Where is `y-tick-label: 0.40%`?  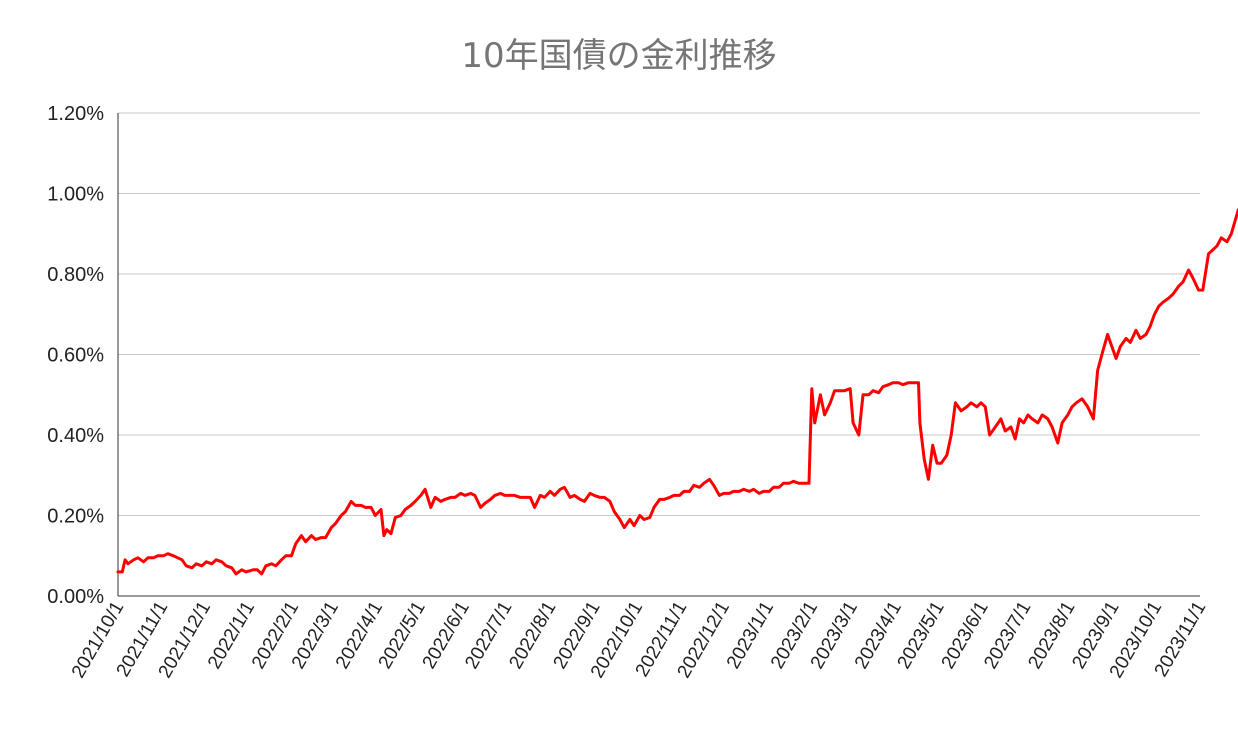
y-tick-label: 0.40% is located at coordinates (75, 436).